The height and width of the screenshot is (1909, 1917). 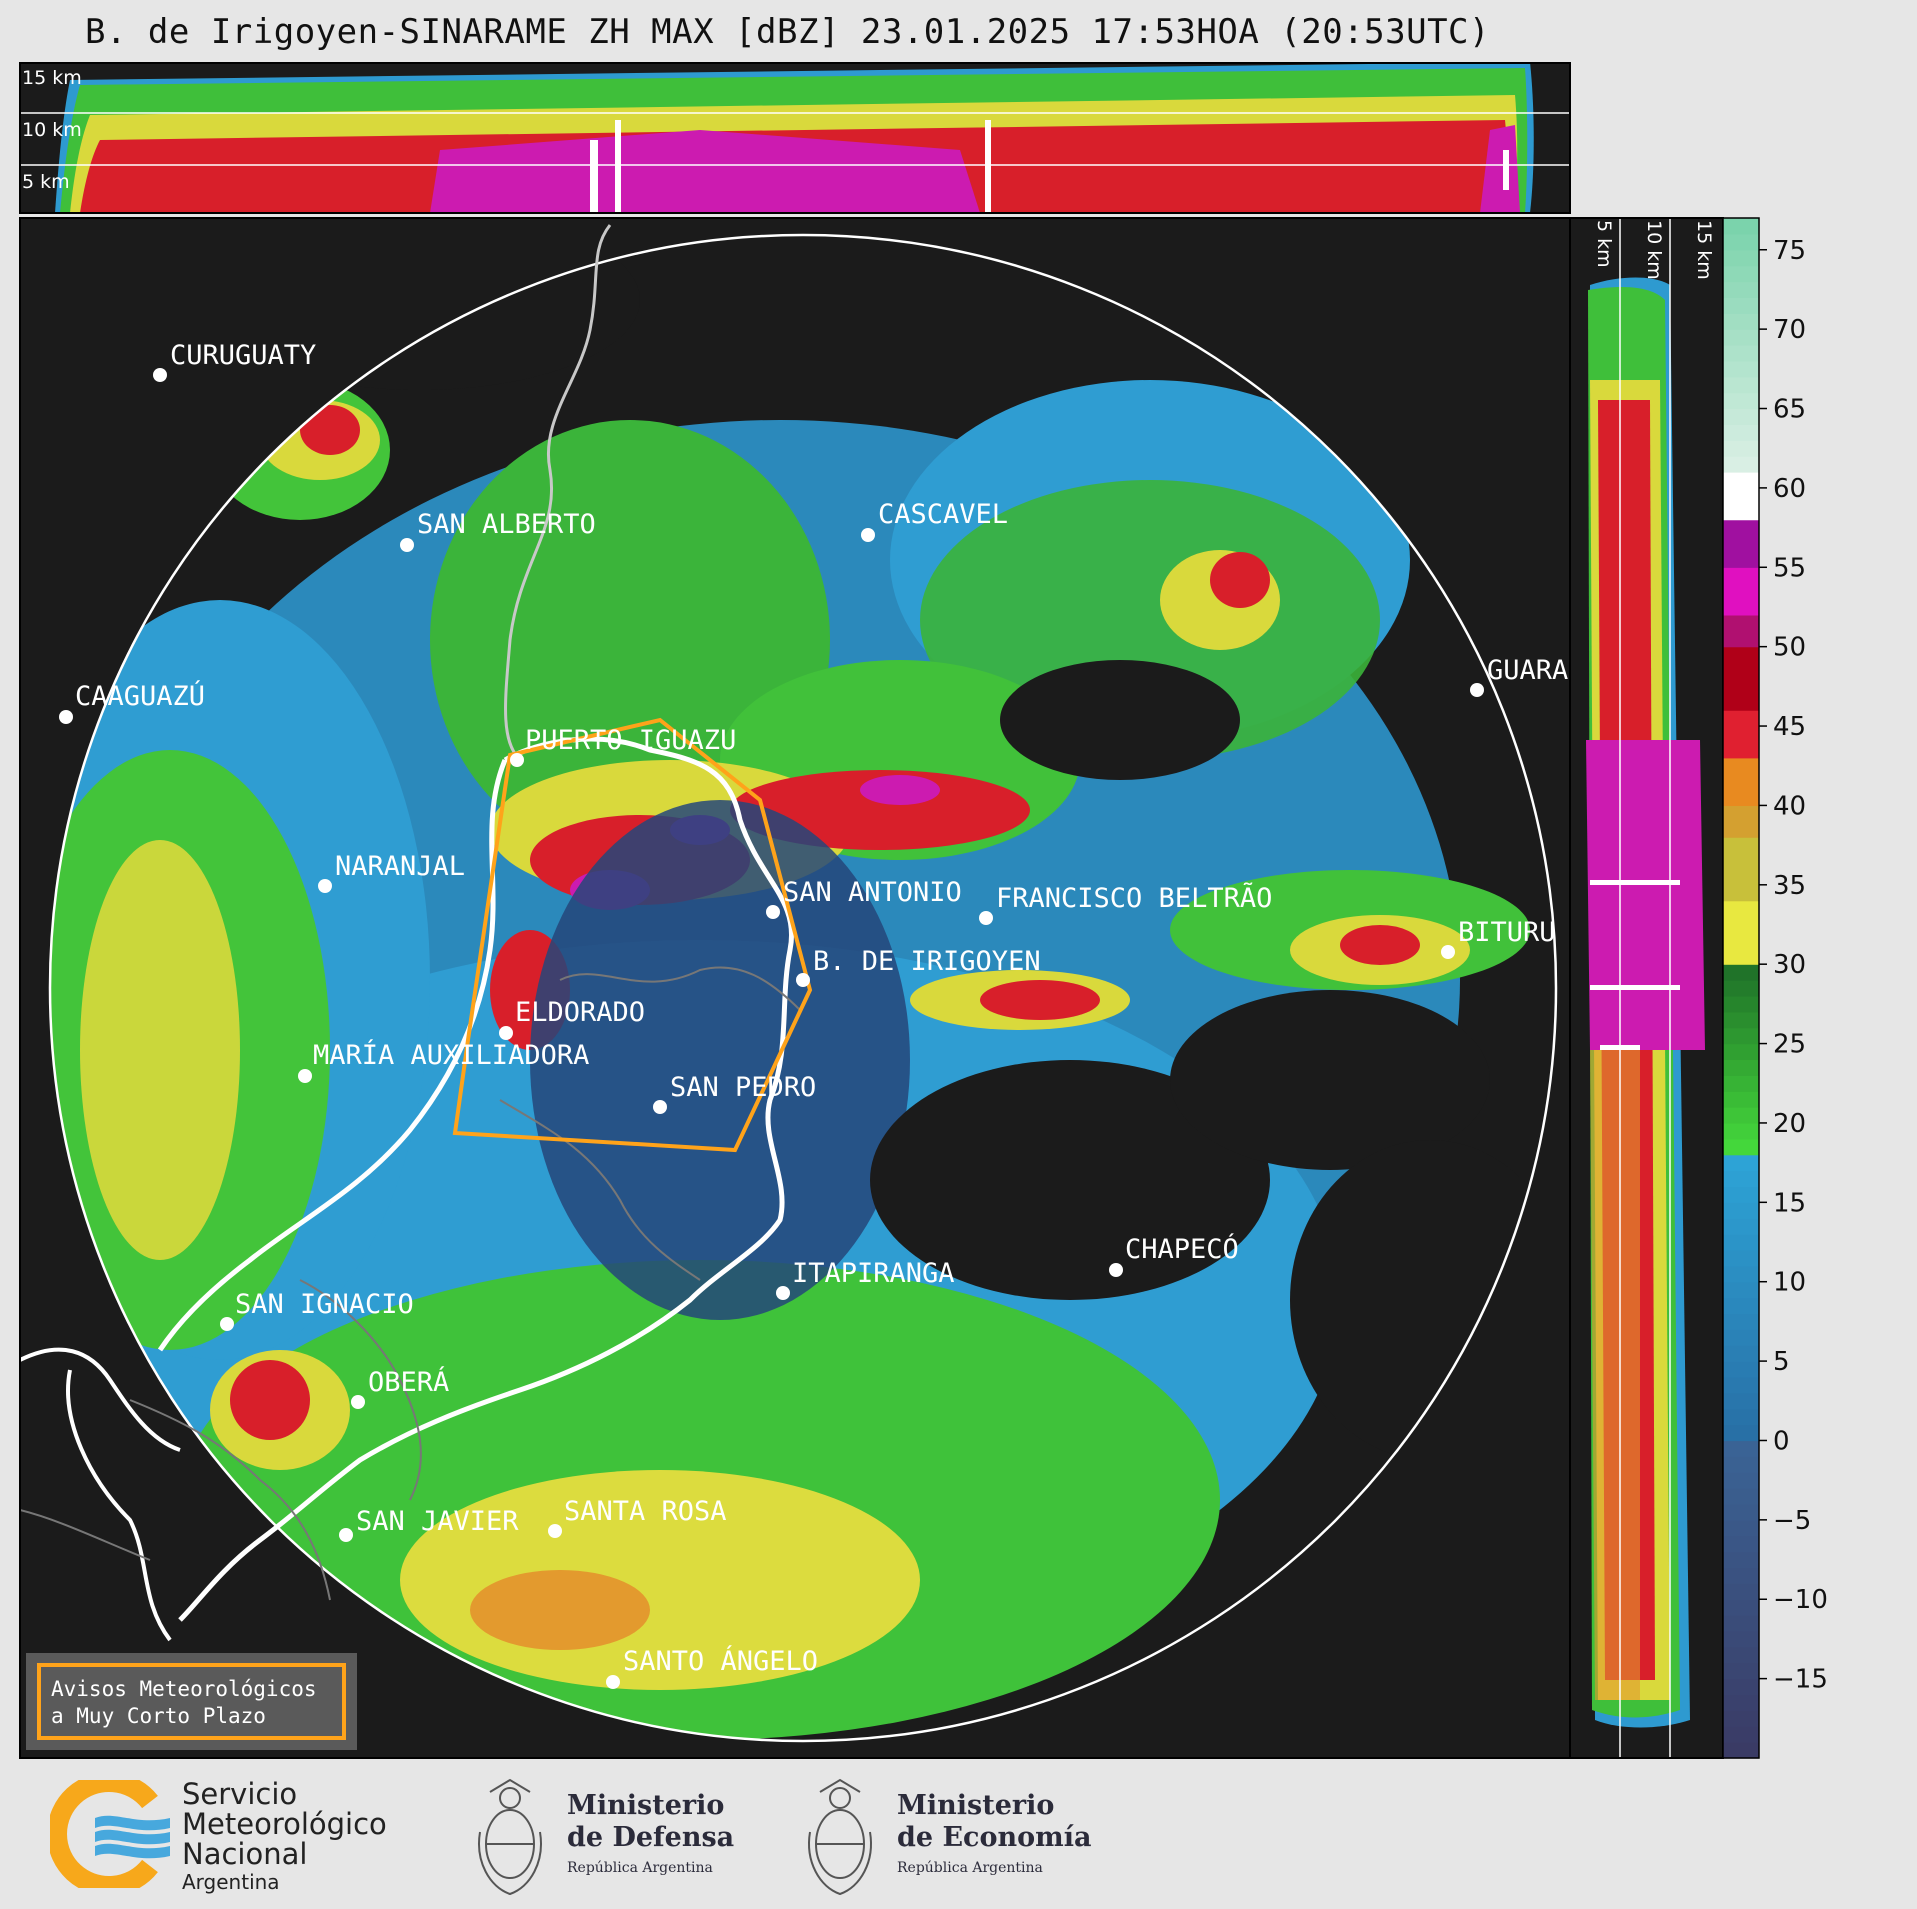 What do you see at coordinates (284, 1824) in the screenshot?
I see `smn-line2: Meteorológico` at bounding box center [284, 1824].